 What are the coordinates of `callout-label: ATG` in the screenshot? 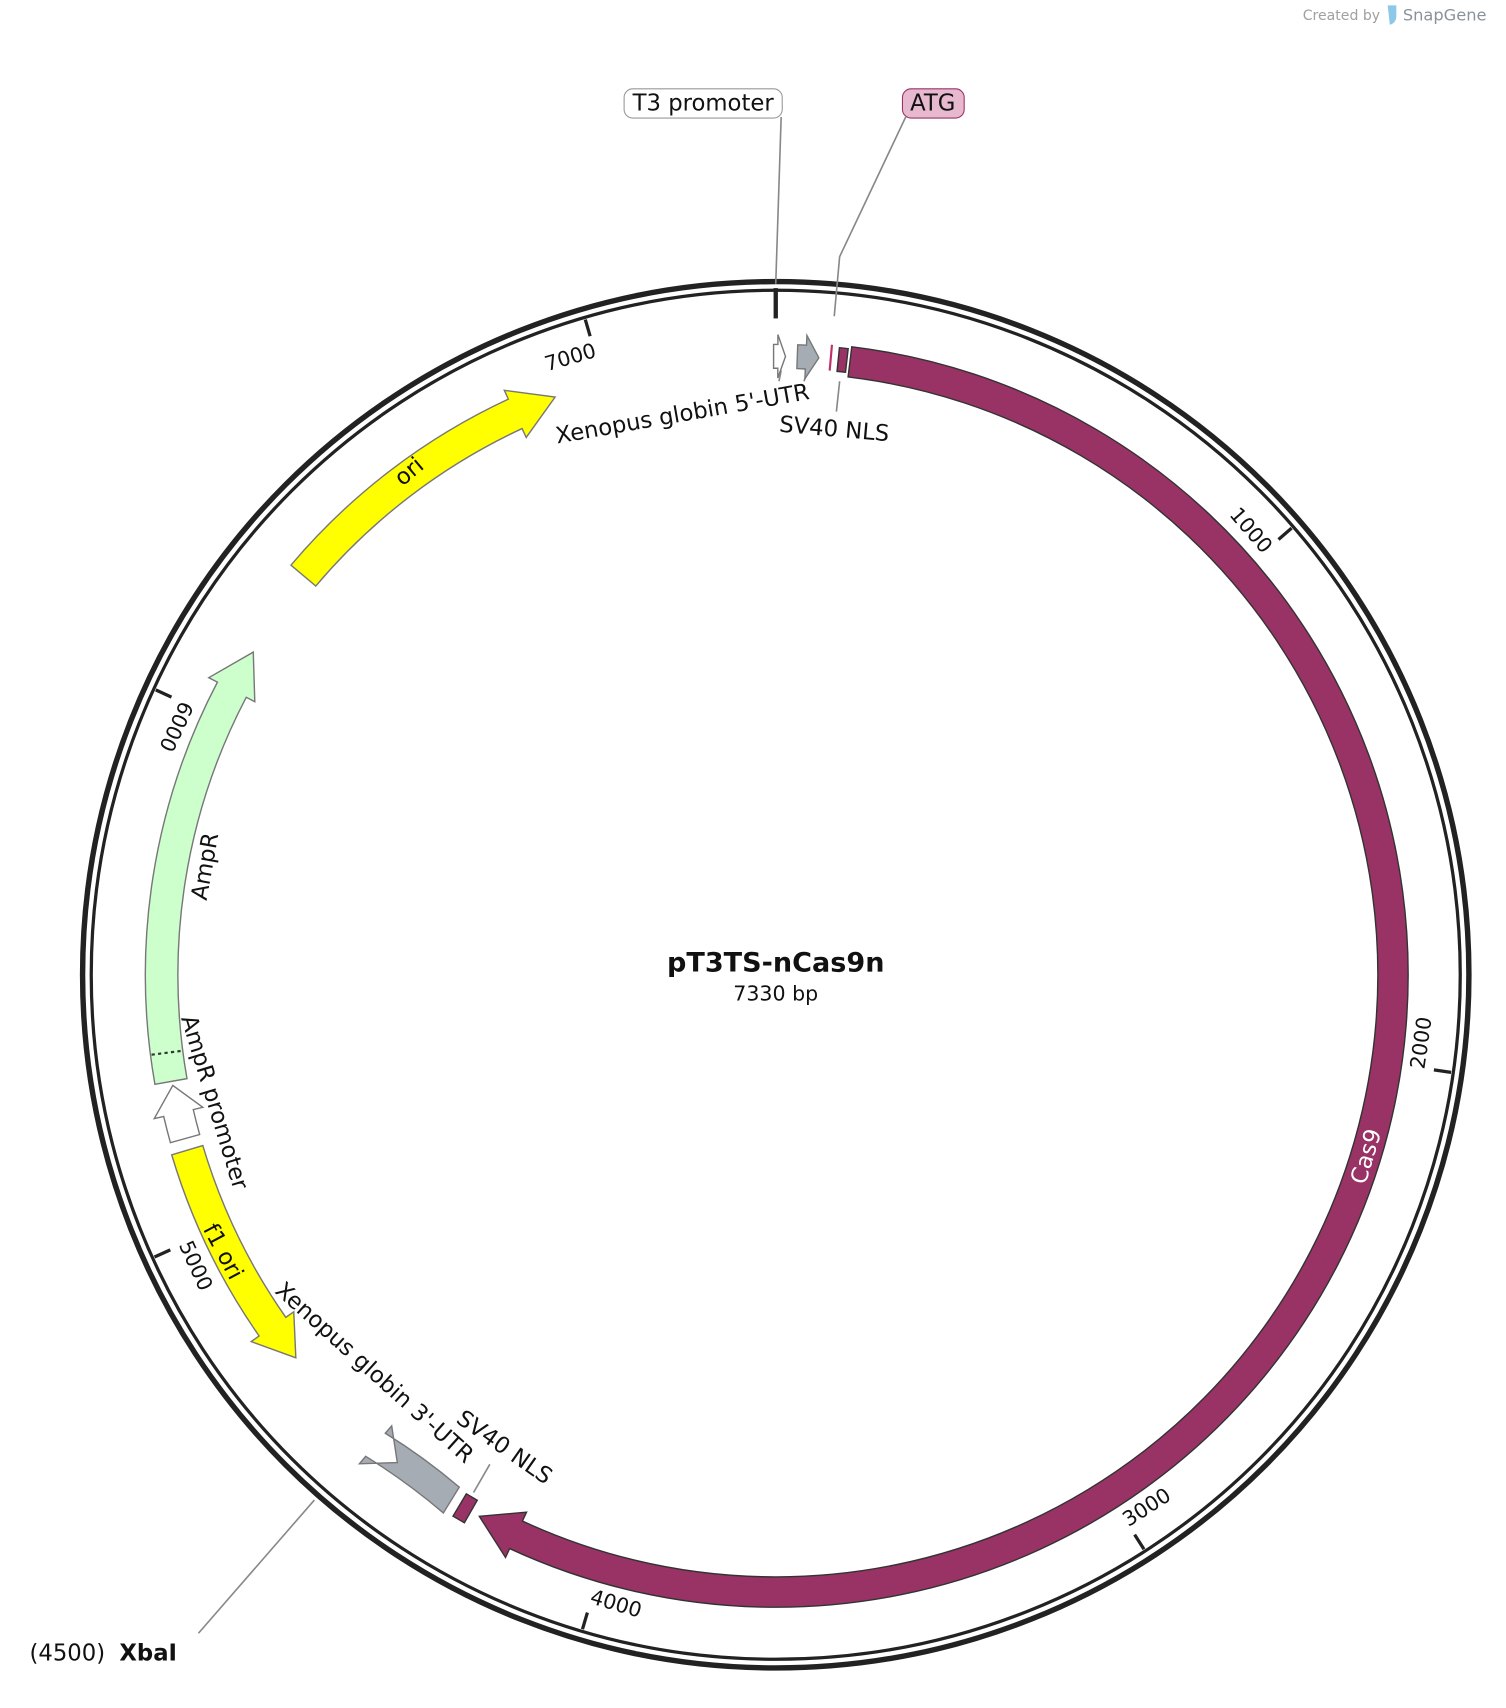 It's located at (932, 103).